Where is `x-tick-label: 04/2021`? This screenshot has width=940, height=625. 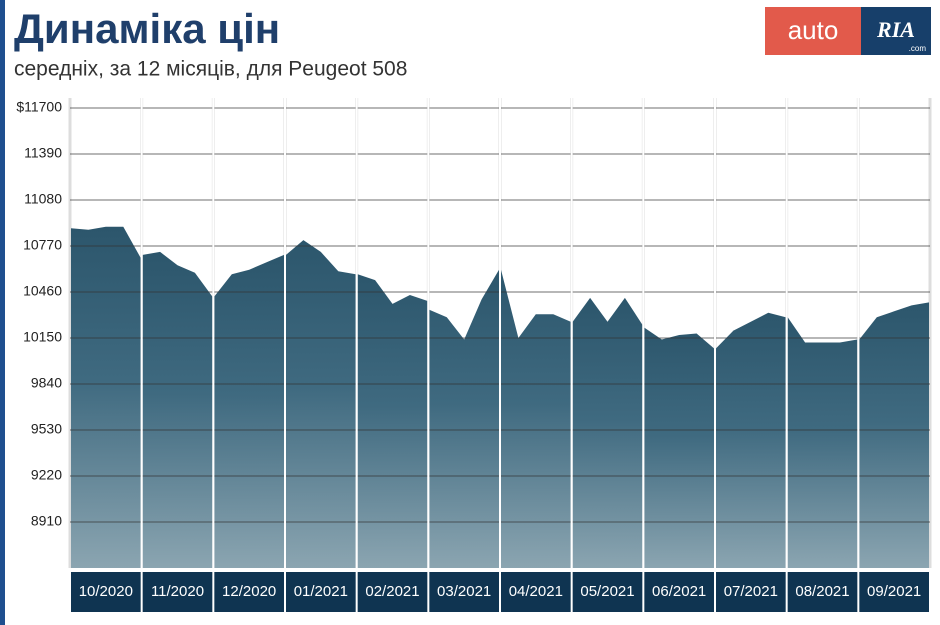 x-tick-label: 04/2021 is located at coordinates (536, 591).